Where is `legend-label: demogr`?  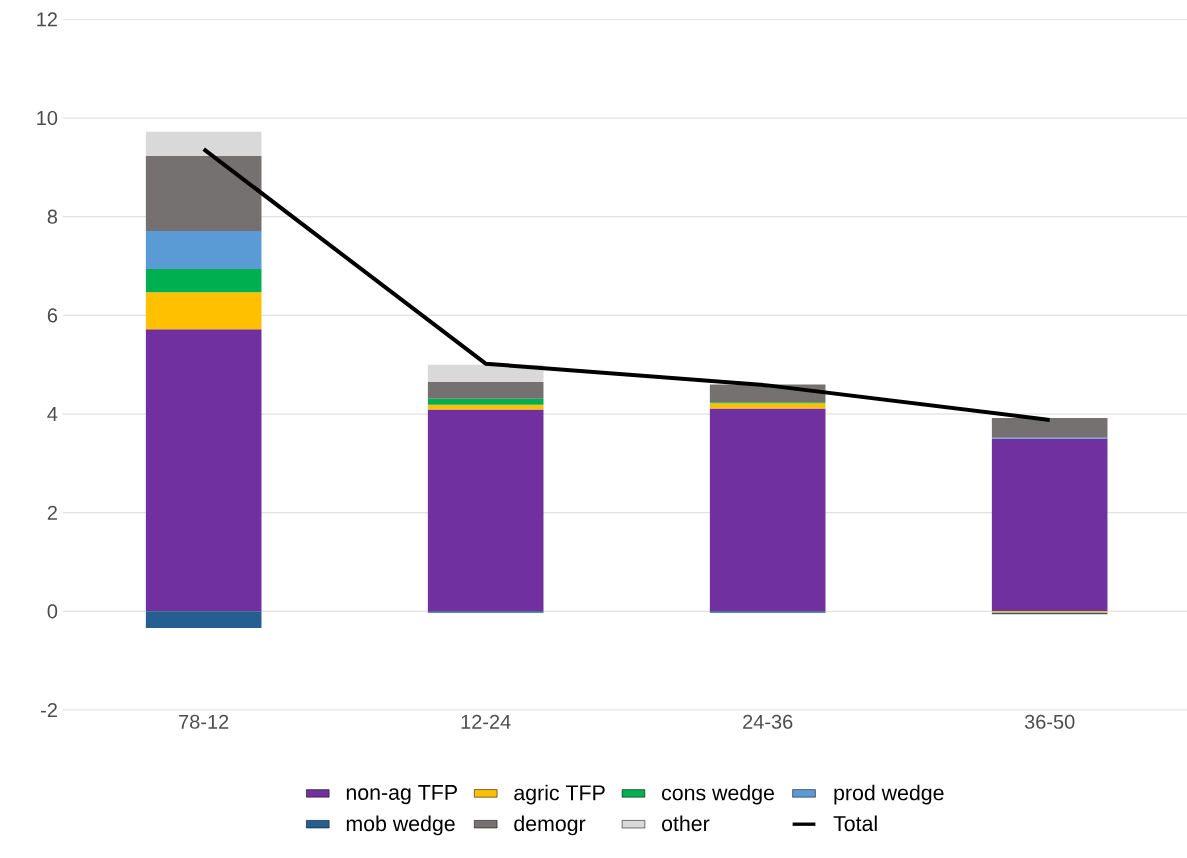 legend-label: demogr is located at coordinates (550, 825).